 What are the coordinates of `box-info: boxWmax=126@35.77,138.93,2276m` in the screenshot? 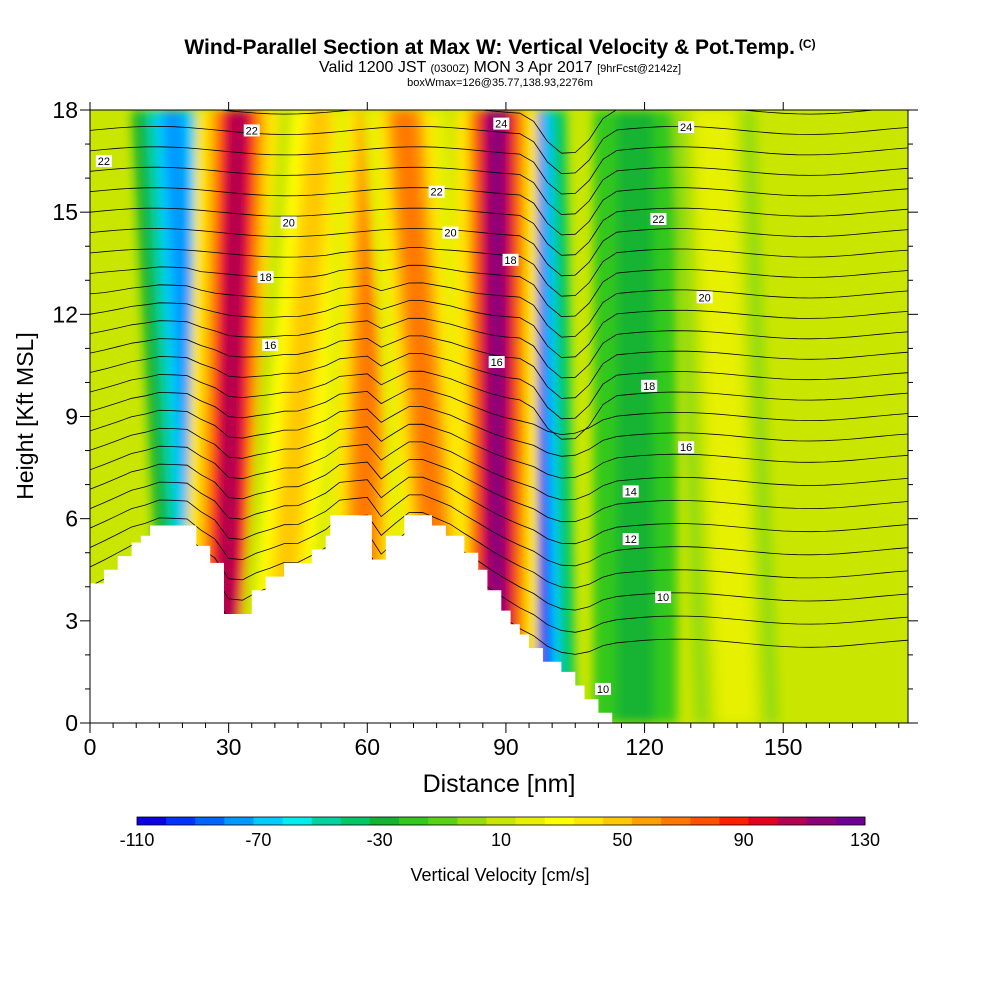 It's located at (500, 83).